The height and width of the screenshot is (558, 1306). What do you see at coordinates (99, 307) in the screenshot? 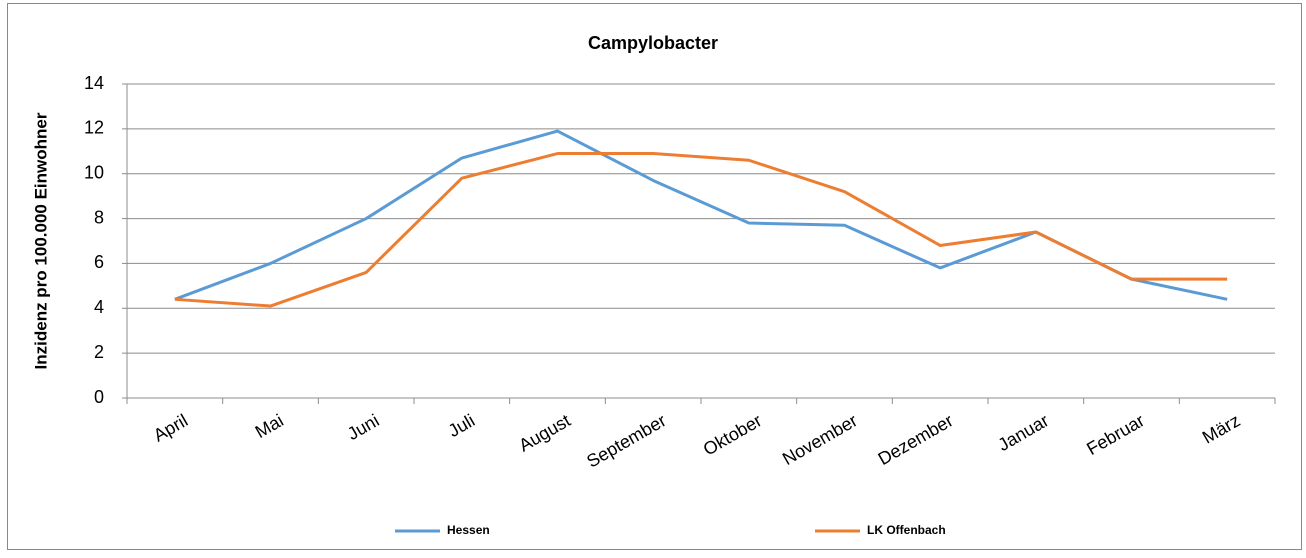
I see `y-tick-label: 4` at bounding box center [99, 307].